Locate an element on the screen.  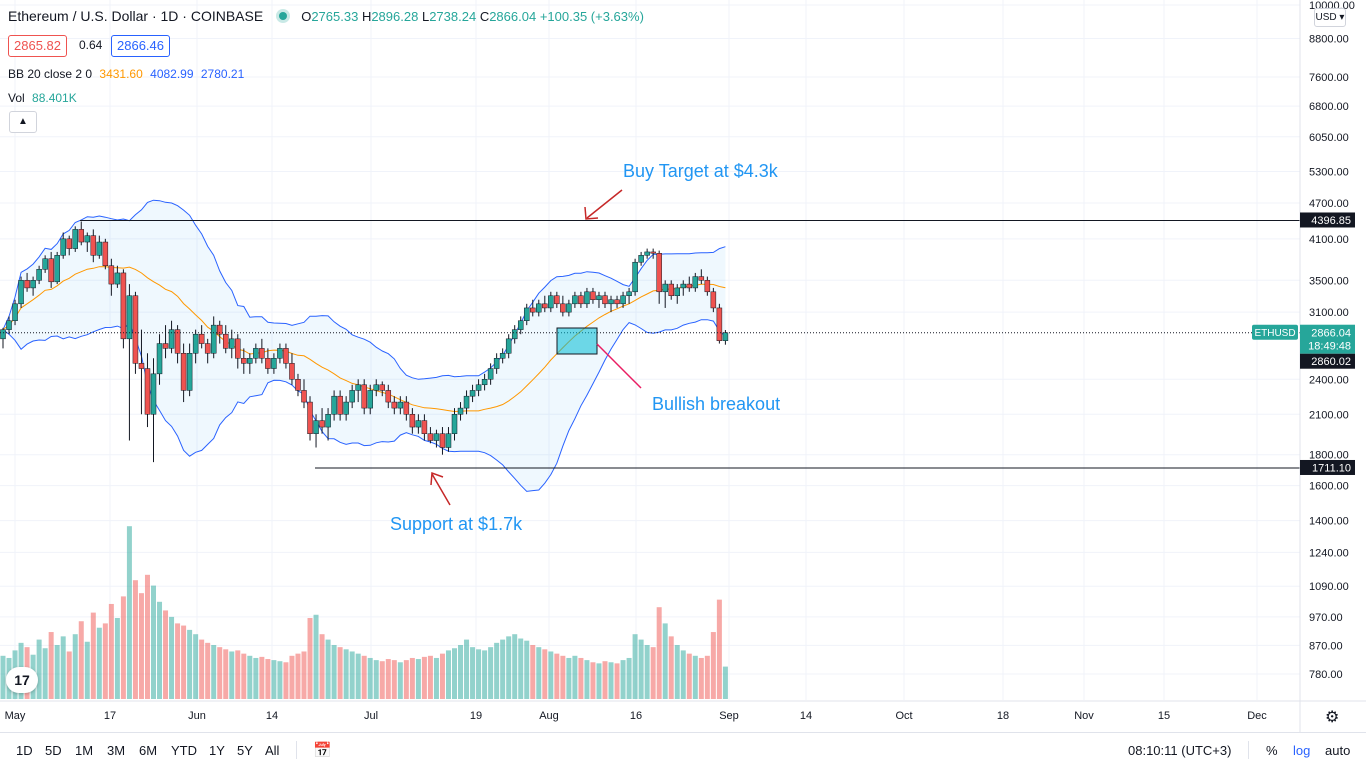
close-label: C is located at coordinates (484, 16).